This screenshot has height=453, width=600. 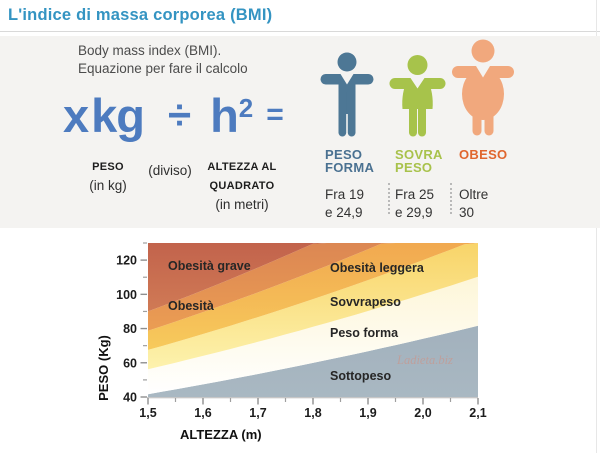 What do you see at coordinates (76, 115) in the screenshot?
I see `formula-weight-symbol: x` at bounding box center [76, 115].